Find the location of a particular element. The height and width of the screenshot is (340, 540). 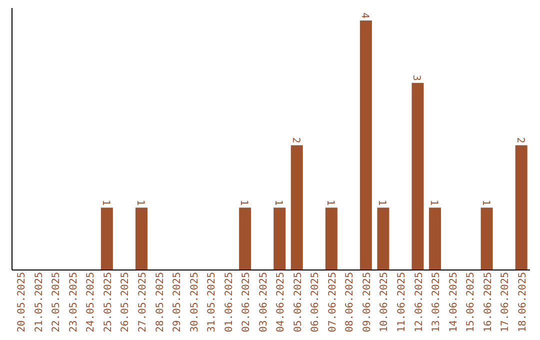

x-tick-label: 30.05.2025 is located at coordinates (194, 302).